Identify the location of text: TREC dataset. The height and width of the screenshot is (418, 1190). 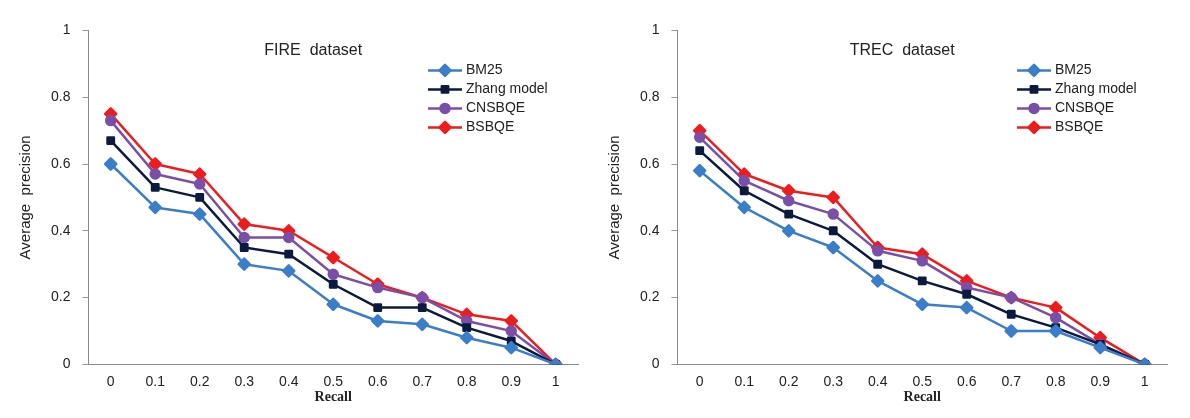
(902, 49).